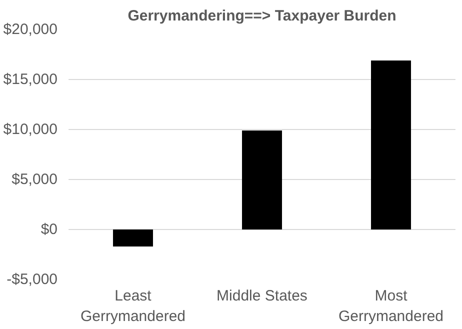 Image resolution: width=462 pixels, height=329 pixels. Describe the element at coordinates (30, 29) in the screenshot. I see `y-tick-label: $20,000` at that location.